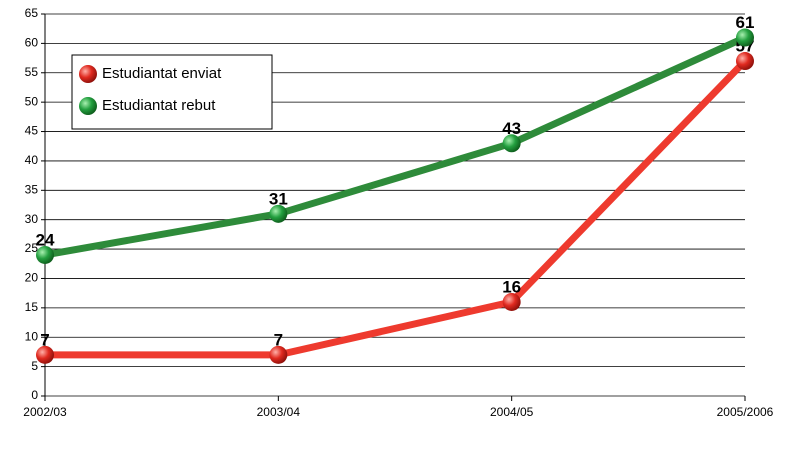 The image size is (788, 464). I want to click on value-label: 24, so click(45, 239).